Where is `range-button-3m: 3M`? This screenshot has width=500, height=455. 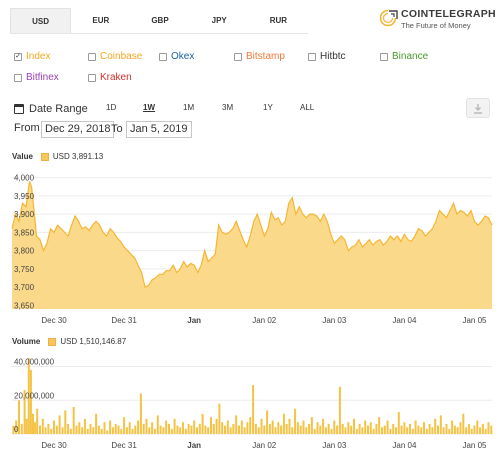 range-button-3m: 3M is located at coordinates (228, 107).